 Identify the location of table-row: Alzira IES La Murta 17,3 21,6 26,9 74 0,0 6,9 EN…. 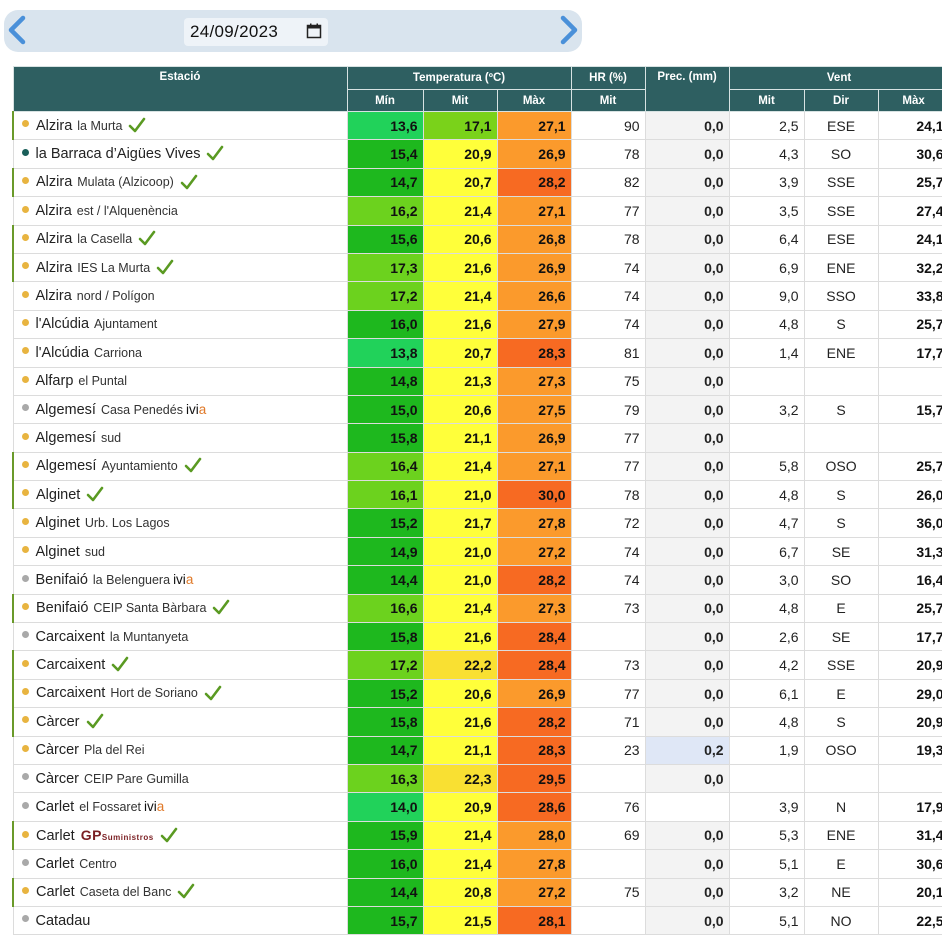
(477, 267).